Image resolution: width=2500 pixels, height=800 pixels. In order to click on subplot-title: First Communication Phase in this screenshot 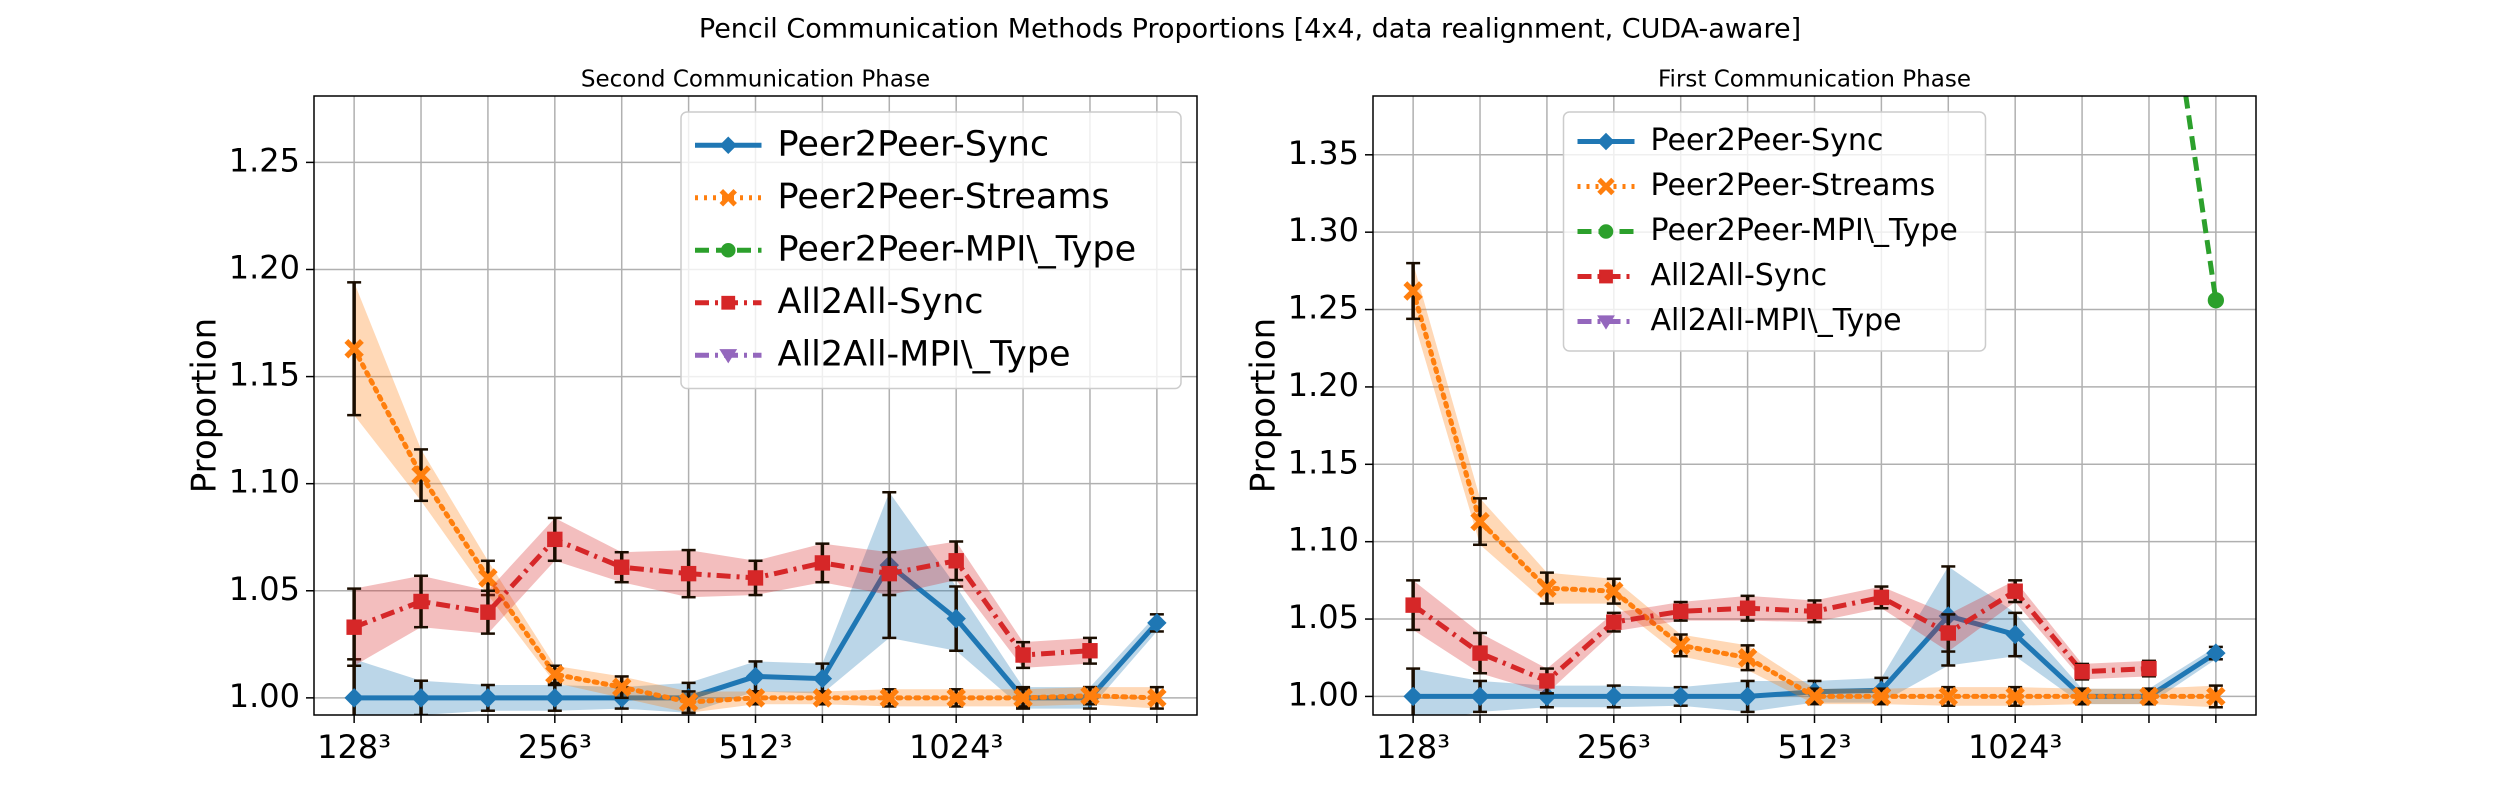, I will do `click(1814, 80)`.